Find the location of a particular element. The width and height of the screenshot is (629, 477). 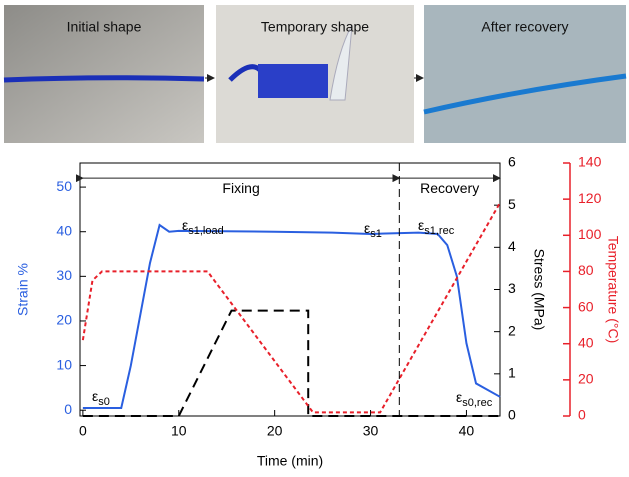

annotation-subscript: s1,load is located at coordinates (205, 231).